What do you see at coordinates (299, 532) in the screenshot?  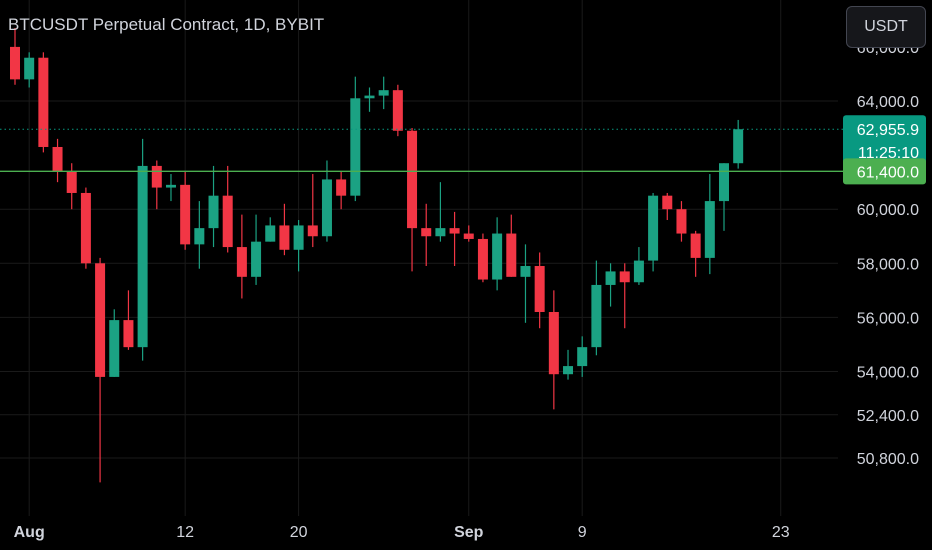 I see `time-tick-label: 20` at bounding box center [299, 532].